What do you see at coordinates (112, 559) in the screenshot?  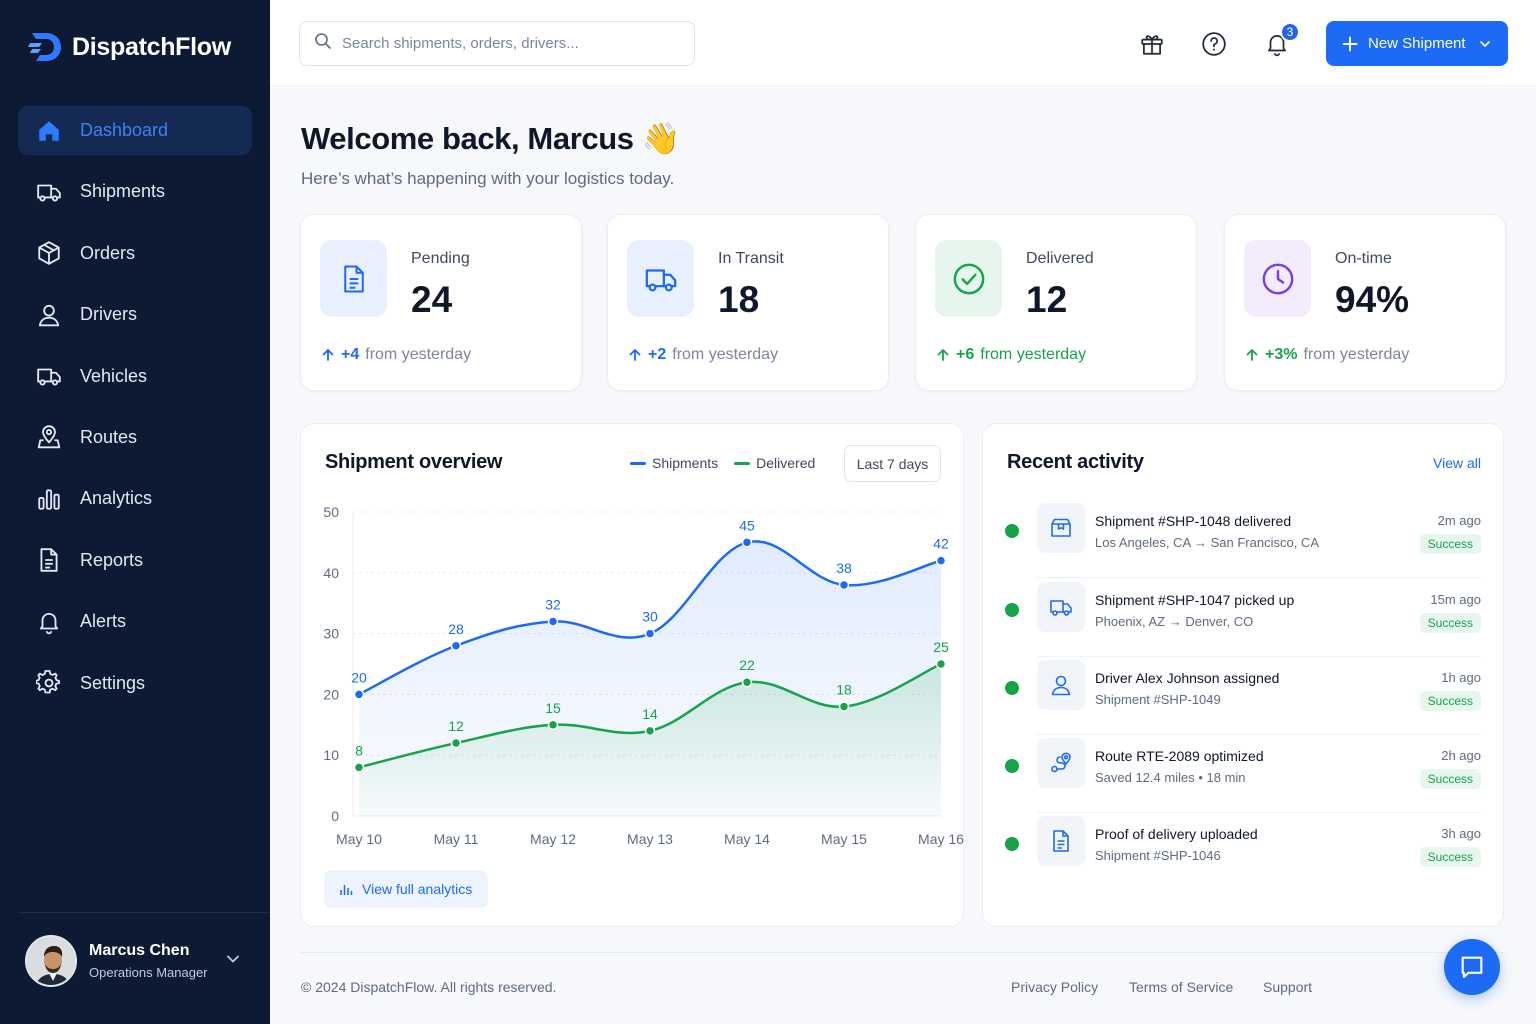 I see `sidebar-item-label: Reports` at bounding box center [112, 559].